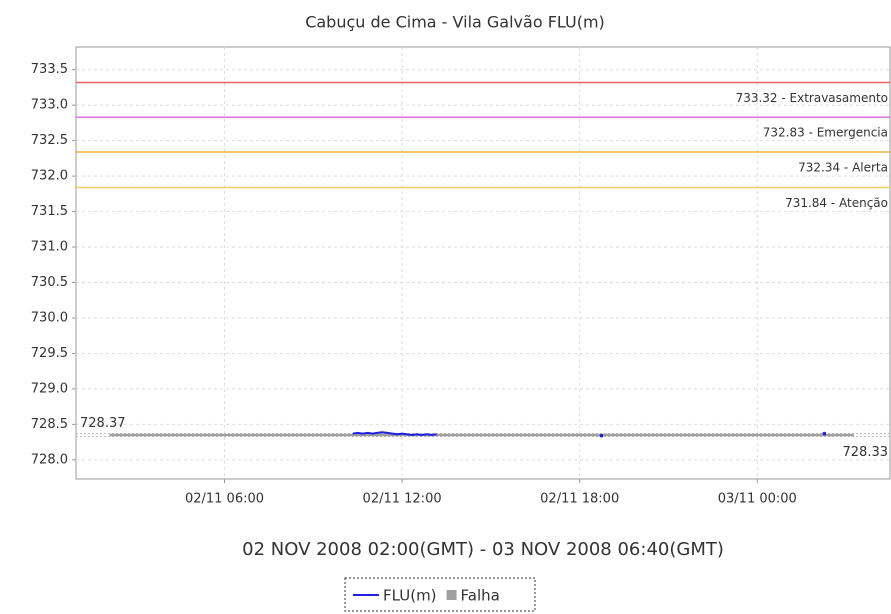 The width and height of the screenshot is (891, 614). What do you see at coordinates (49, 140) in the screenshot?
I see `y-tick-label: 732.5` at bounding box center [49, 140].